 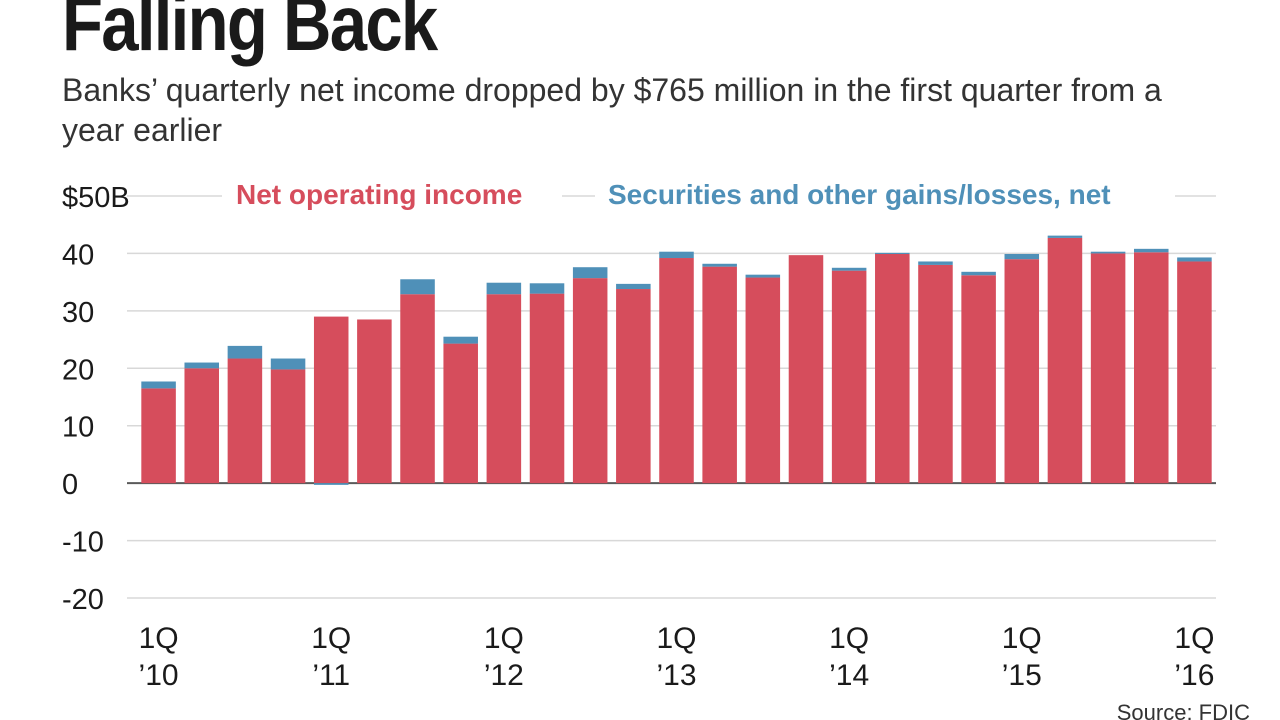 What do you see at coordinates (859, 194) in the screenshot?
I see `legend-securities-gains: Securities and other gains/losses, net` at bounding box center [859, 194].